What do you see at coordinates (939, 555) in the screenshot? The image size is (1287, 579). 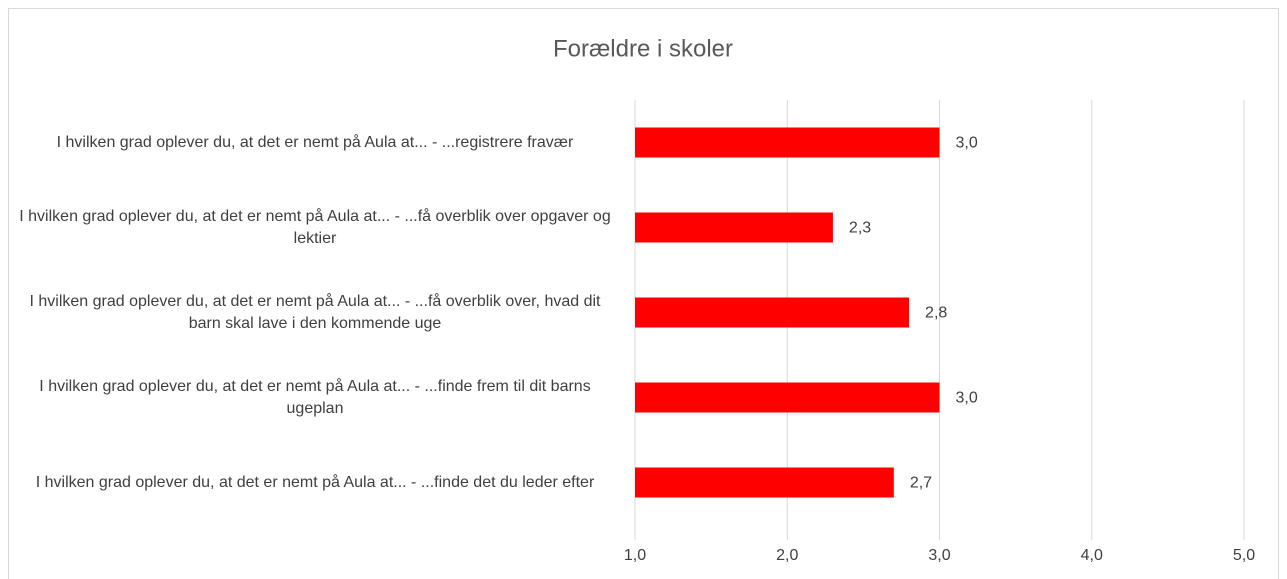 I see `x-tick-label: 3,0` at bounding box center [939, 555].